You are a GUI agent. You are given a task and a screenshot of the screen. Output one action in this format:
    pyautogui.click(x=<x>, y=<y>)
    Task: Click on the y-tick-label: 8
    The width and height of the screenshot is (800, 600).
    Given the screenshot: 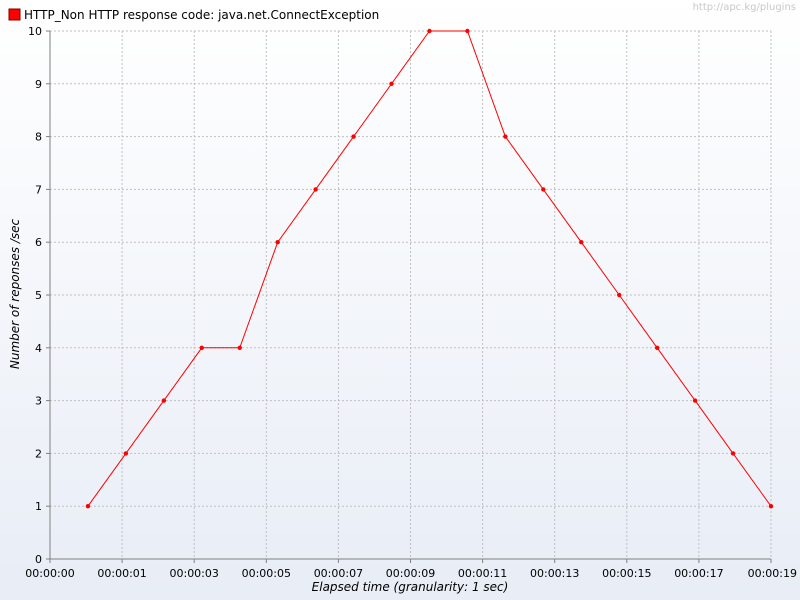 What is the action you would take?
    pyautogui.click(x=38, y=137)
    